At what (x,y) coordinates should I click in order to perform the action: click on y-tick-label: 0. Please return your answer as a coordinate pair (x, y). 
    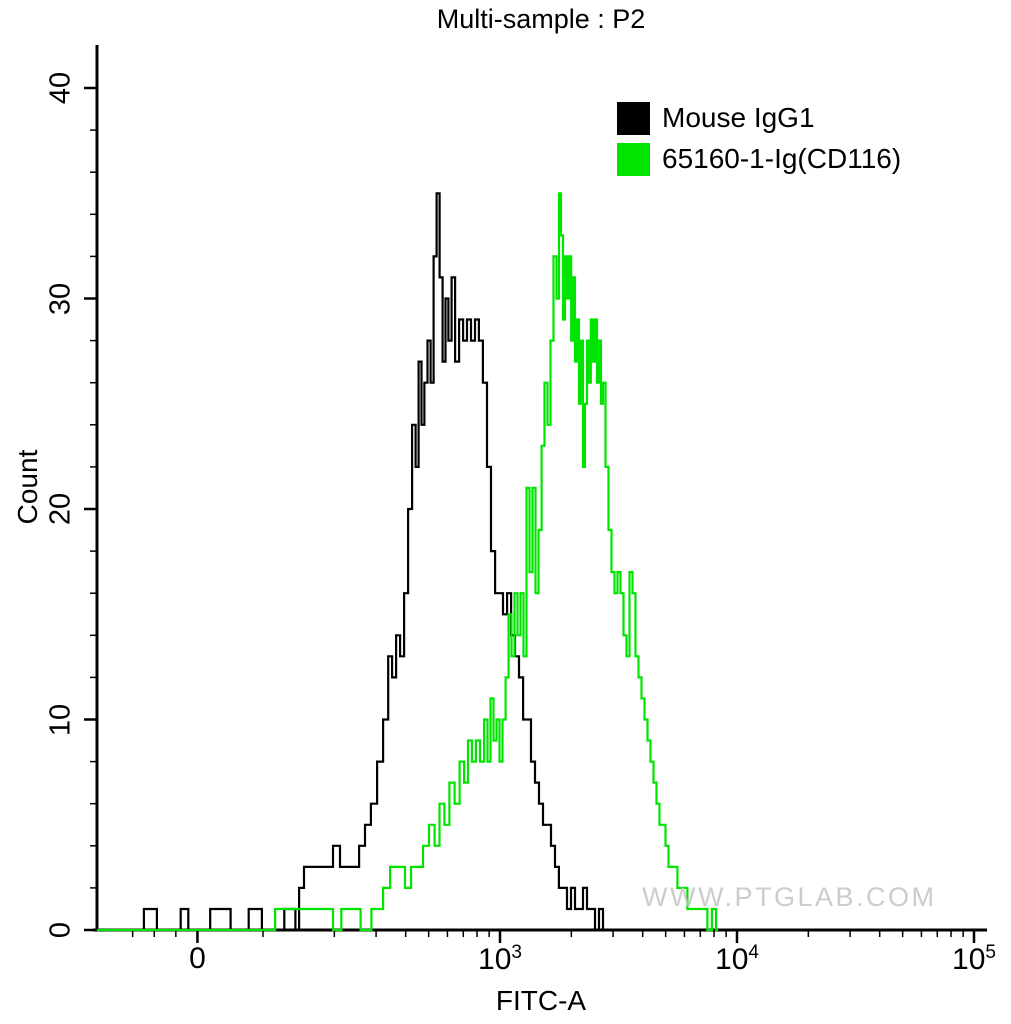
    Looking at the image, I should click on (60, 930).